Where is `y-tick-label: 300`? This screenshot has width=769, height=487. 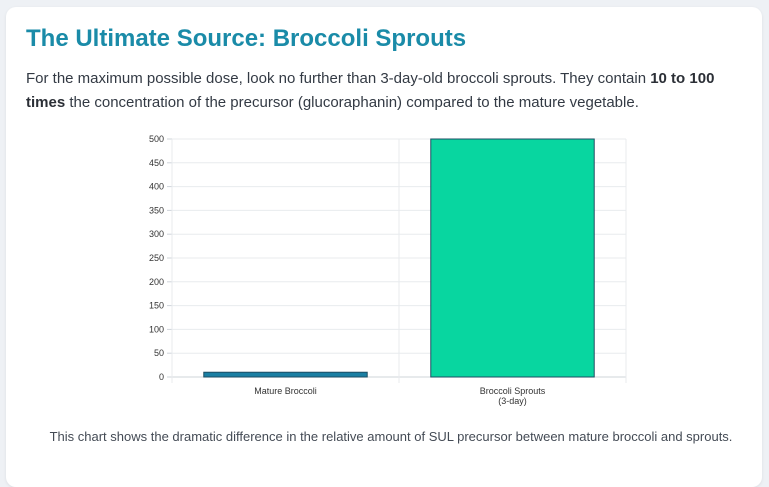 y-tick-label: 300 is located at coordinates (156, 234).